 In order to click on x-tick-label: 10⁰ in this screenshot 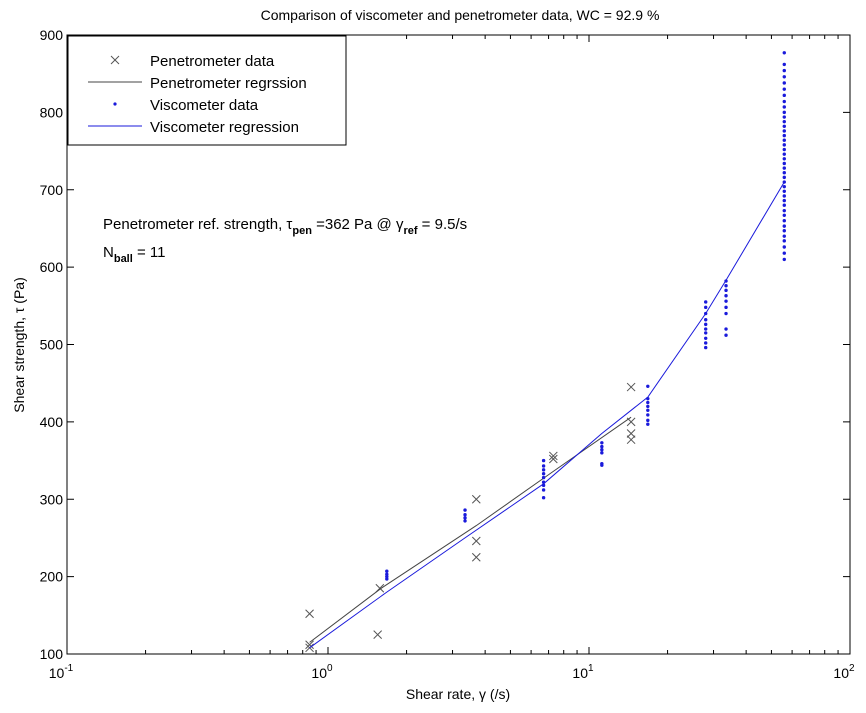, I will do `click(322, 672)`.